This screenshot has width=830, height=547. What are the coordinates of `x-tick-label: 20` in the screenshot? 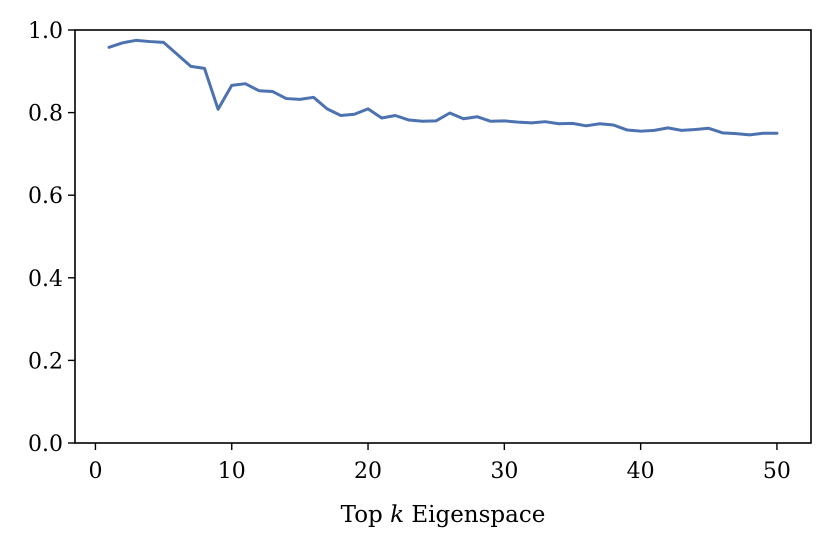 It's located at (368, 471).